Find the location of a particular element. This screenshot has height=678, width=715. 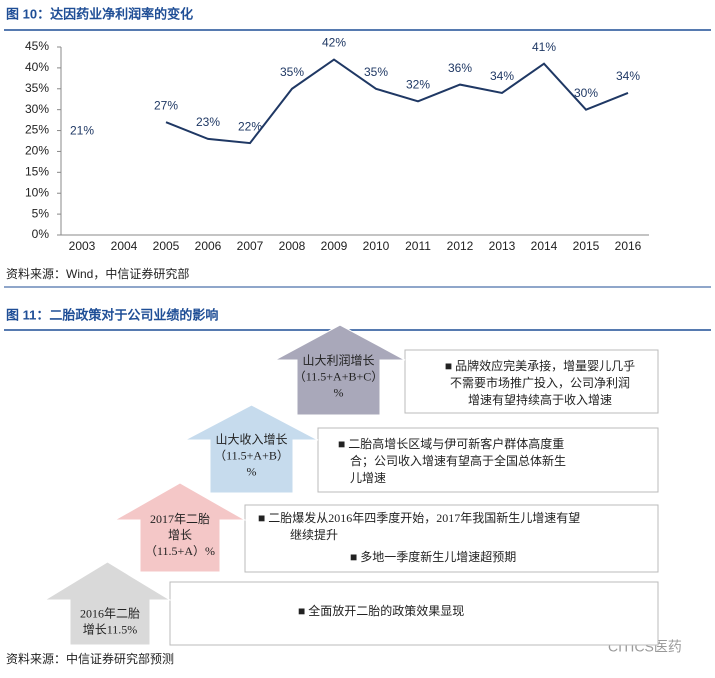

source: 资料来源：Wind，中信证券研究部 is located at coordinates (97, 273).